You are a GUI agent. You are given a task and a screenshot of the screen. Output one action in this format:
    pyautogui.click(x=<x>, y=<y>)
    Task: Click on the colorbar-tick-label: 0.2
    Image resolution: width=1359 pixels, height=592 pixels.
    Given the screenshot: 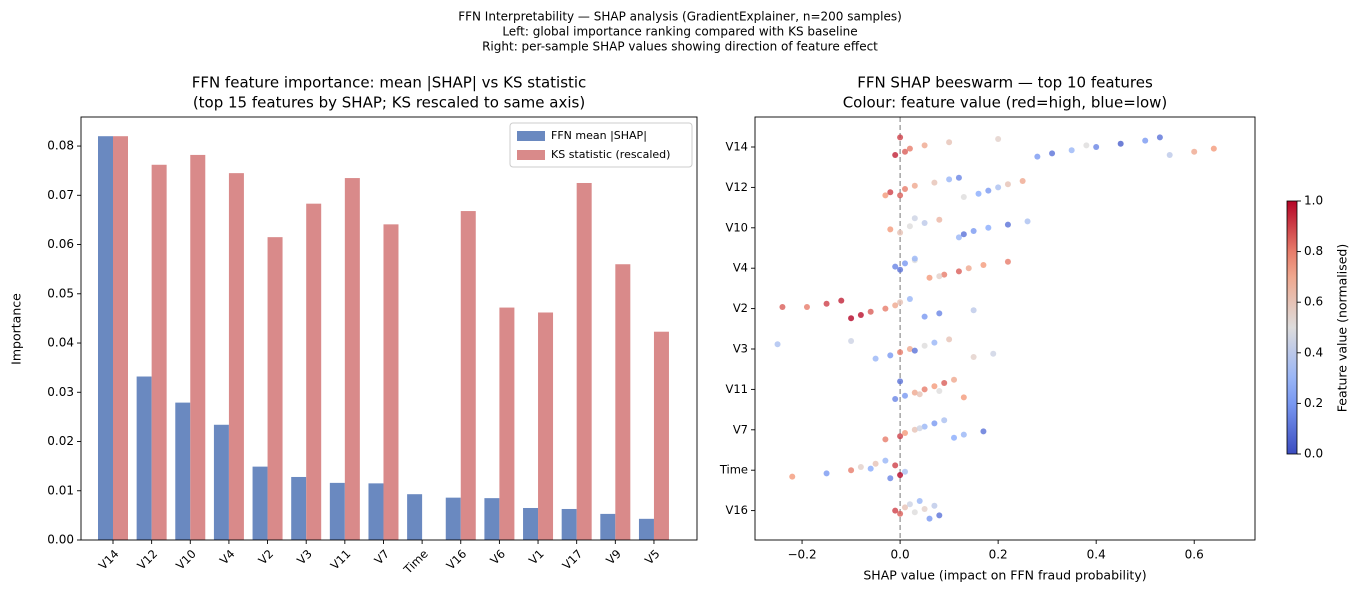 What is the action you would take?
    pyautogui.click(x=1313, y=403)
    